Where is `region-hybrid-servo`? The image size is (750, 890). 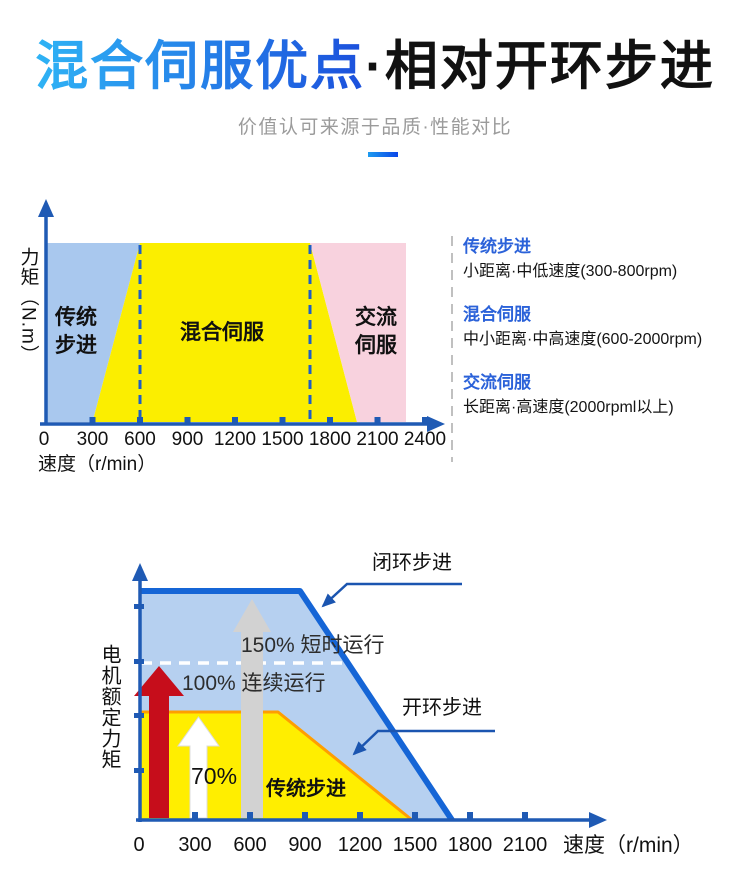 region-hybrid-servo is located at coordinates (224, 332).